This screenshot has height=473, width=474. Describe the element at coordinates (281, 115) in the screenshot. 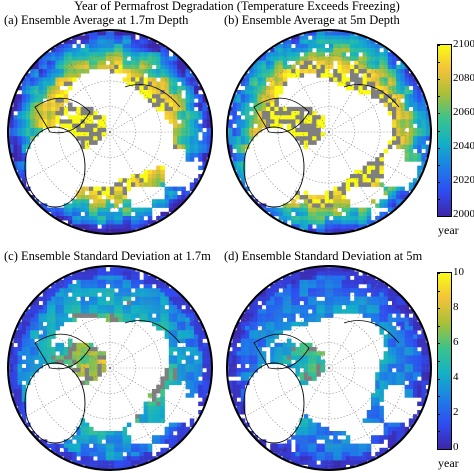

I see `arctic-islands-coastline` at that location.